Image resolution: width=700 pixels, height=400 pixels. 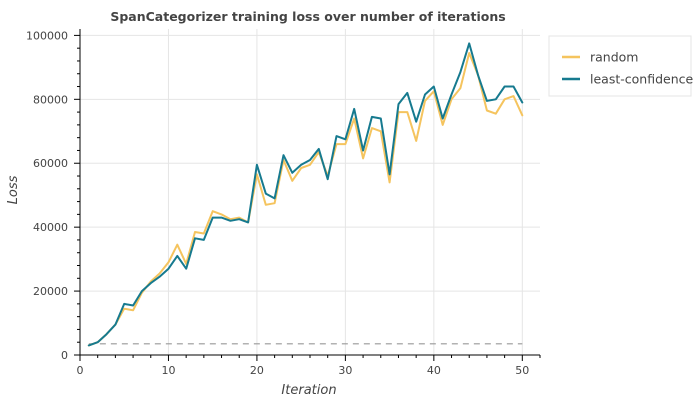 What do you see at coordinates (345, 370) in the screenshot?
I see `x-tick-label: 30` at bounding box center [345, 370].